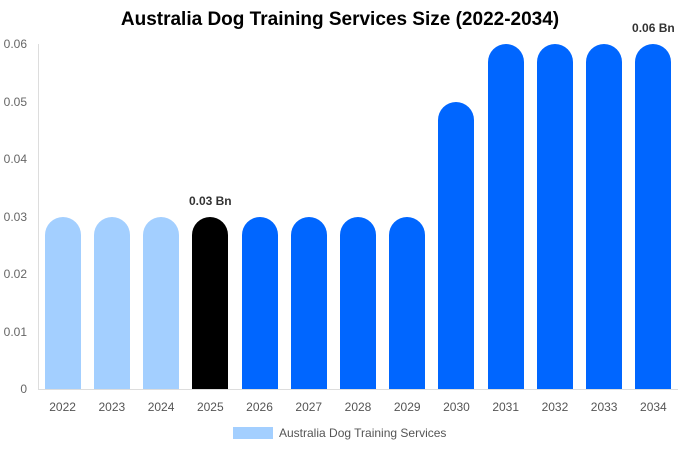 The width and height of the screenshot is (680, 450). What do you see at coordinates (253, 433) in the screenshot?
I see `legend-swatch` at bounding box center [253, 433].